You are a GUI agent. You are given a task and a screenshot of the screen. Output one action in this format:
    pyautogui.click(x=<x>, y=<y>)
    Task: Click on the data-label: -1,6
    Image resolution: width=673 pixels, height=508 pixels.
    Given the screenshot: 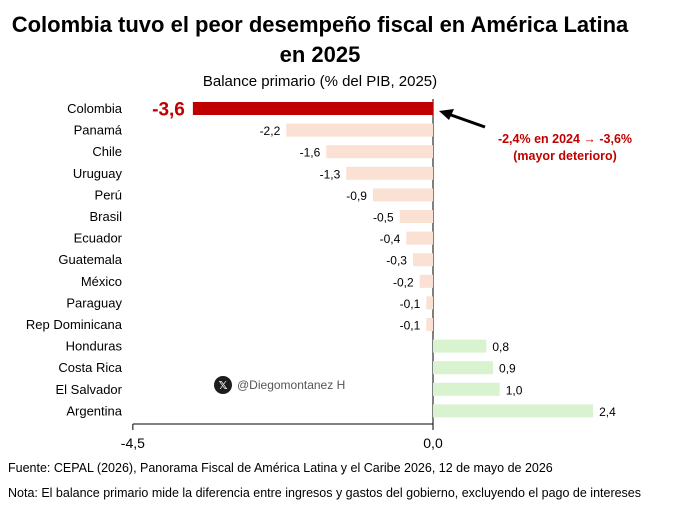 What is the action you would take?
    pyautogui.click(x=310, y=153)
    